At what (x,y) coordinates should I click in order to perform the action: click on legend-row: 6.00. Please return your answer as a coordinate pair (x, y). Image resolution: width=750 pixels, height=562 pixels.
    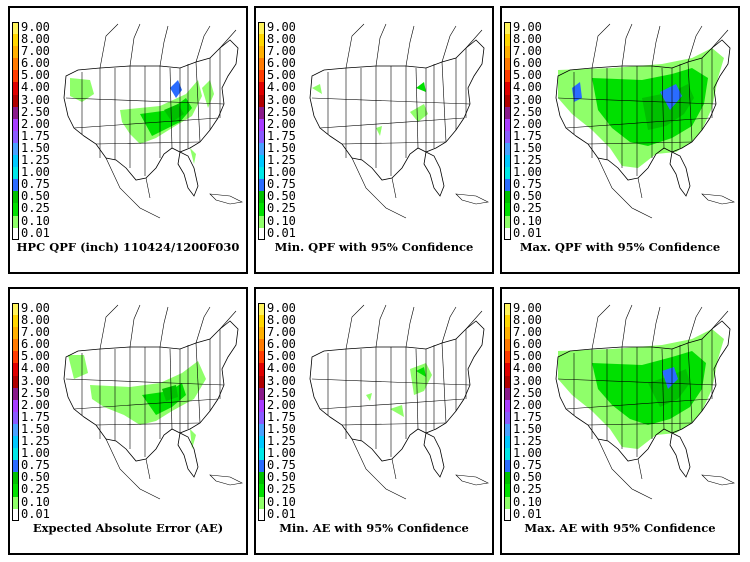
    Looking at the image, I should click on (283, 344).